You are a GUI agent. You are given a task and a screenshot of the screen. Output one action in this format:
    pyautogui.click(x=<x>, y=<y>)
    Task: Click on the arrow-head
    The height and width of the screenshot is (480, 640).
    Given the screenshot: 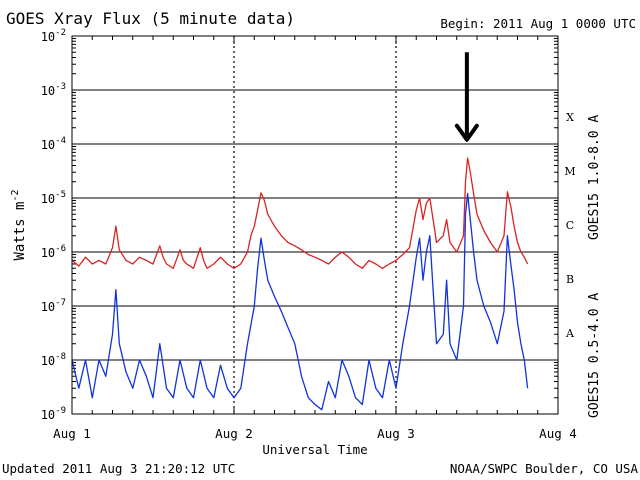 What is the action you would take?
    pyautogui.click(x=466, y=132)
    